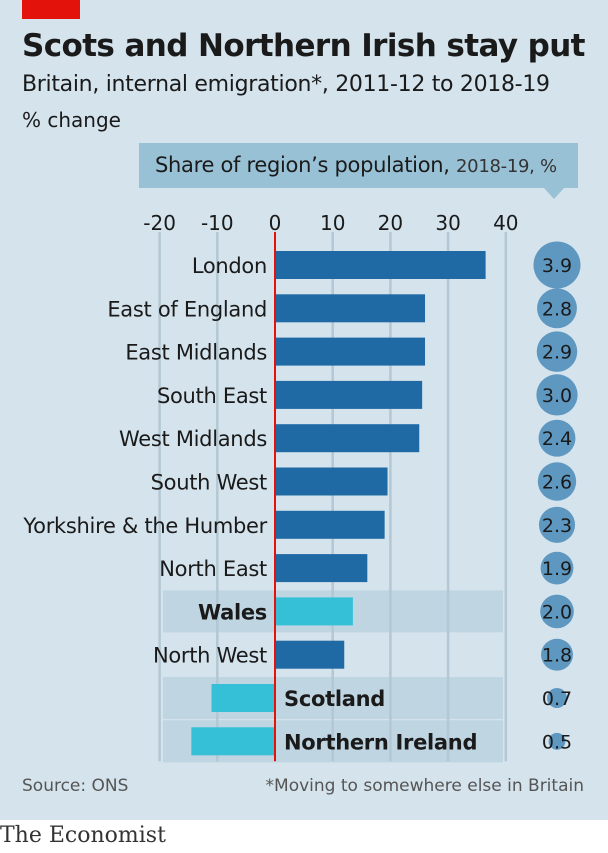 Image resolution: width=608 pixels, height=853 pixels. I want to click on category-label: West Midlands, so click(193, 439).